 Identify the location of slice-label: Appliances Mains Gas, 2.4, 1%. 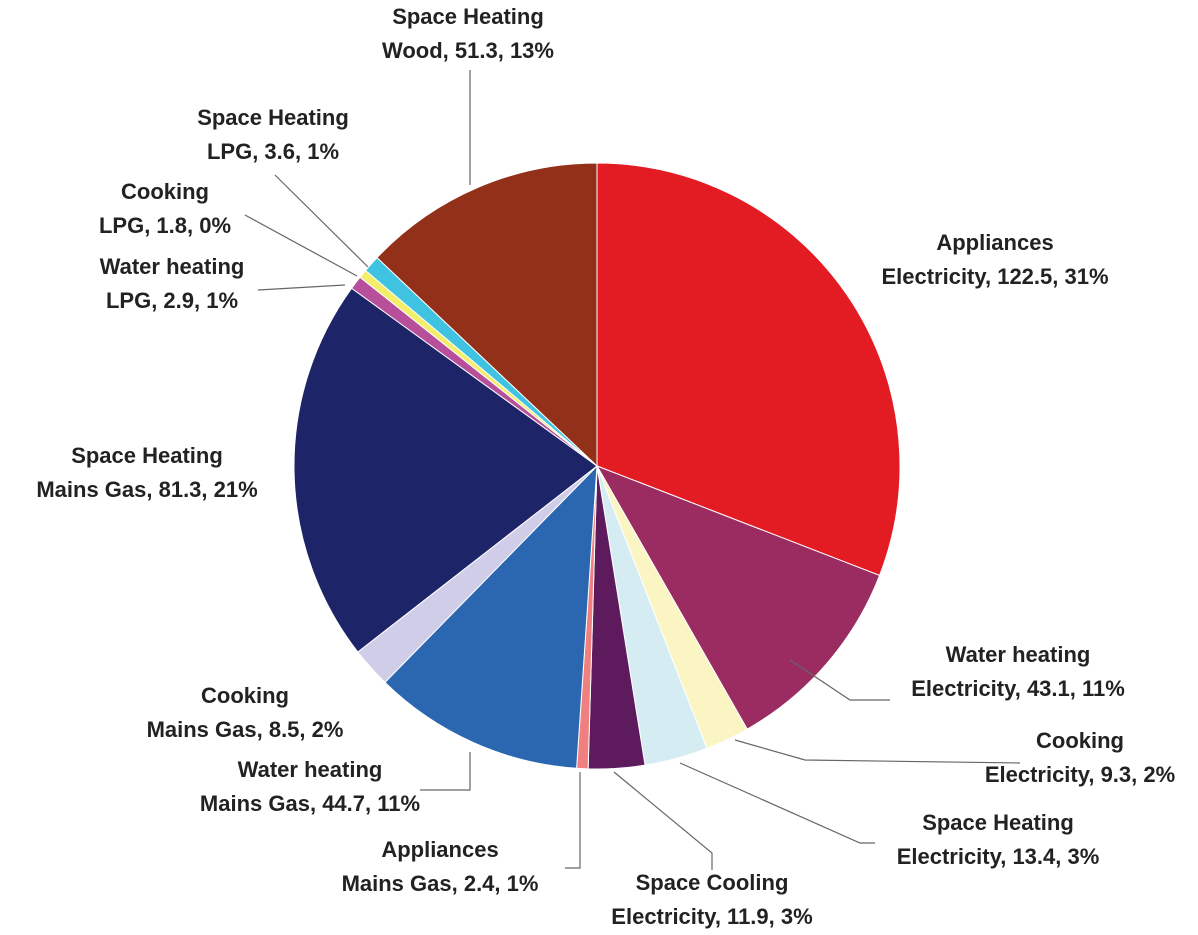
(440, 866).